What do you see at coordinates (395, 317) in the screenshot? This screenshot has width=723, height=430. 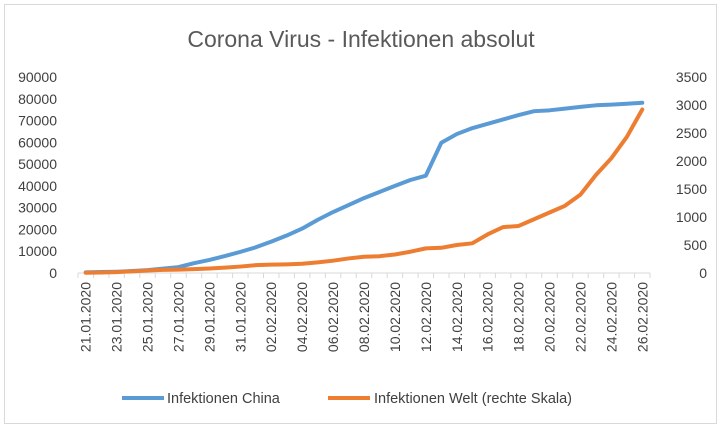 I see `x-tick-label: 10.02.2020` at bounding box center [395, 317].